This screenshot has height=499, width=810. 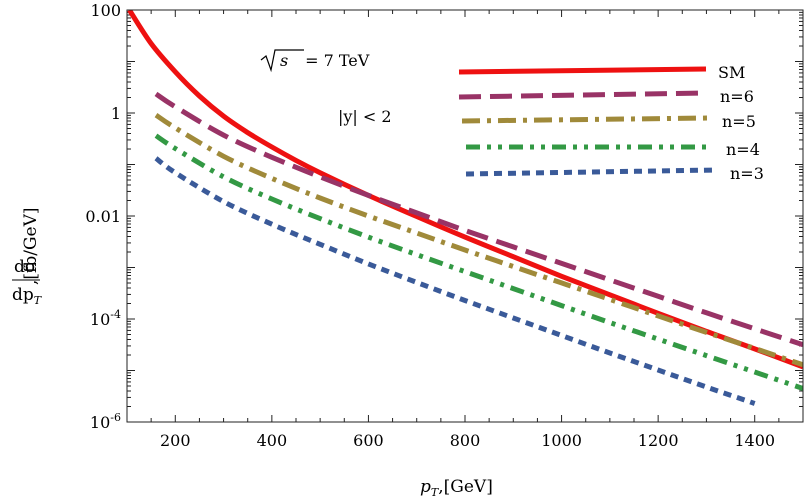 I want to click on legend-label: SM, so click(x=731, y=72).